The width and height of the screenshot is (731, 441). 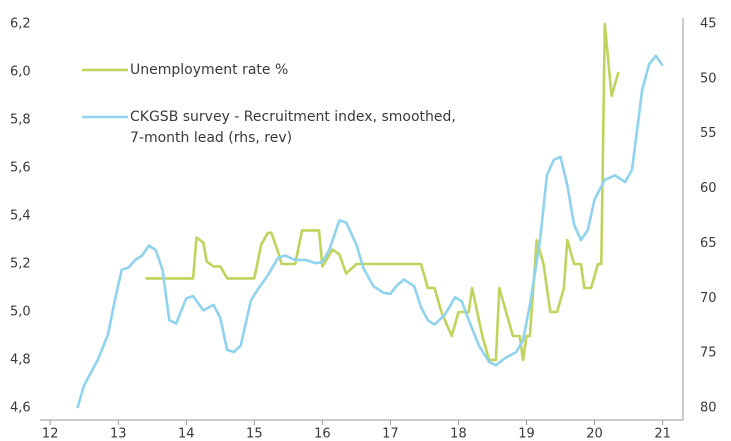 What do you see at coordinates (118, 434) in the screenshot?
I see `x-tick-label: 13` at bounding box center [118, 434].